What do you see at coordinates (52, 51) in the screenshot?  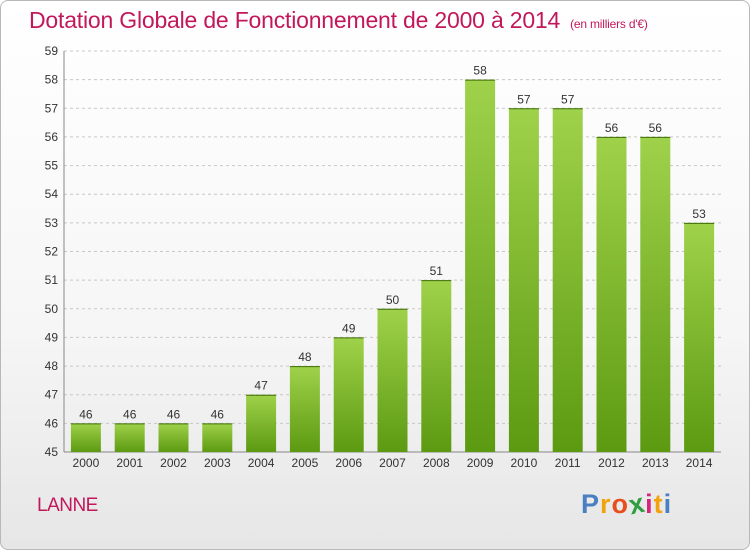 I see `y-tick-label: 59` at bounding box center [52, 51].